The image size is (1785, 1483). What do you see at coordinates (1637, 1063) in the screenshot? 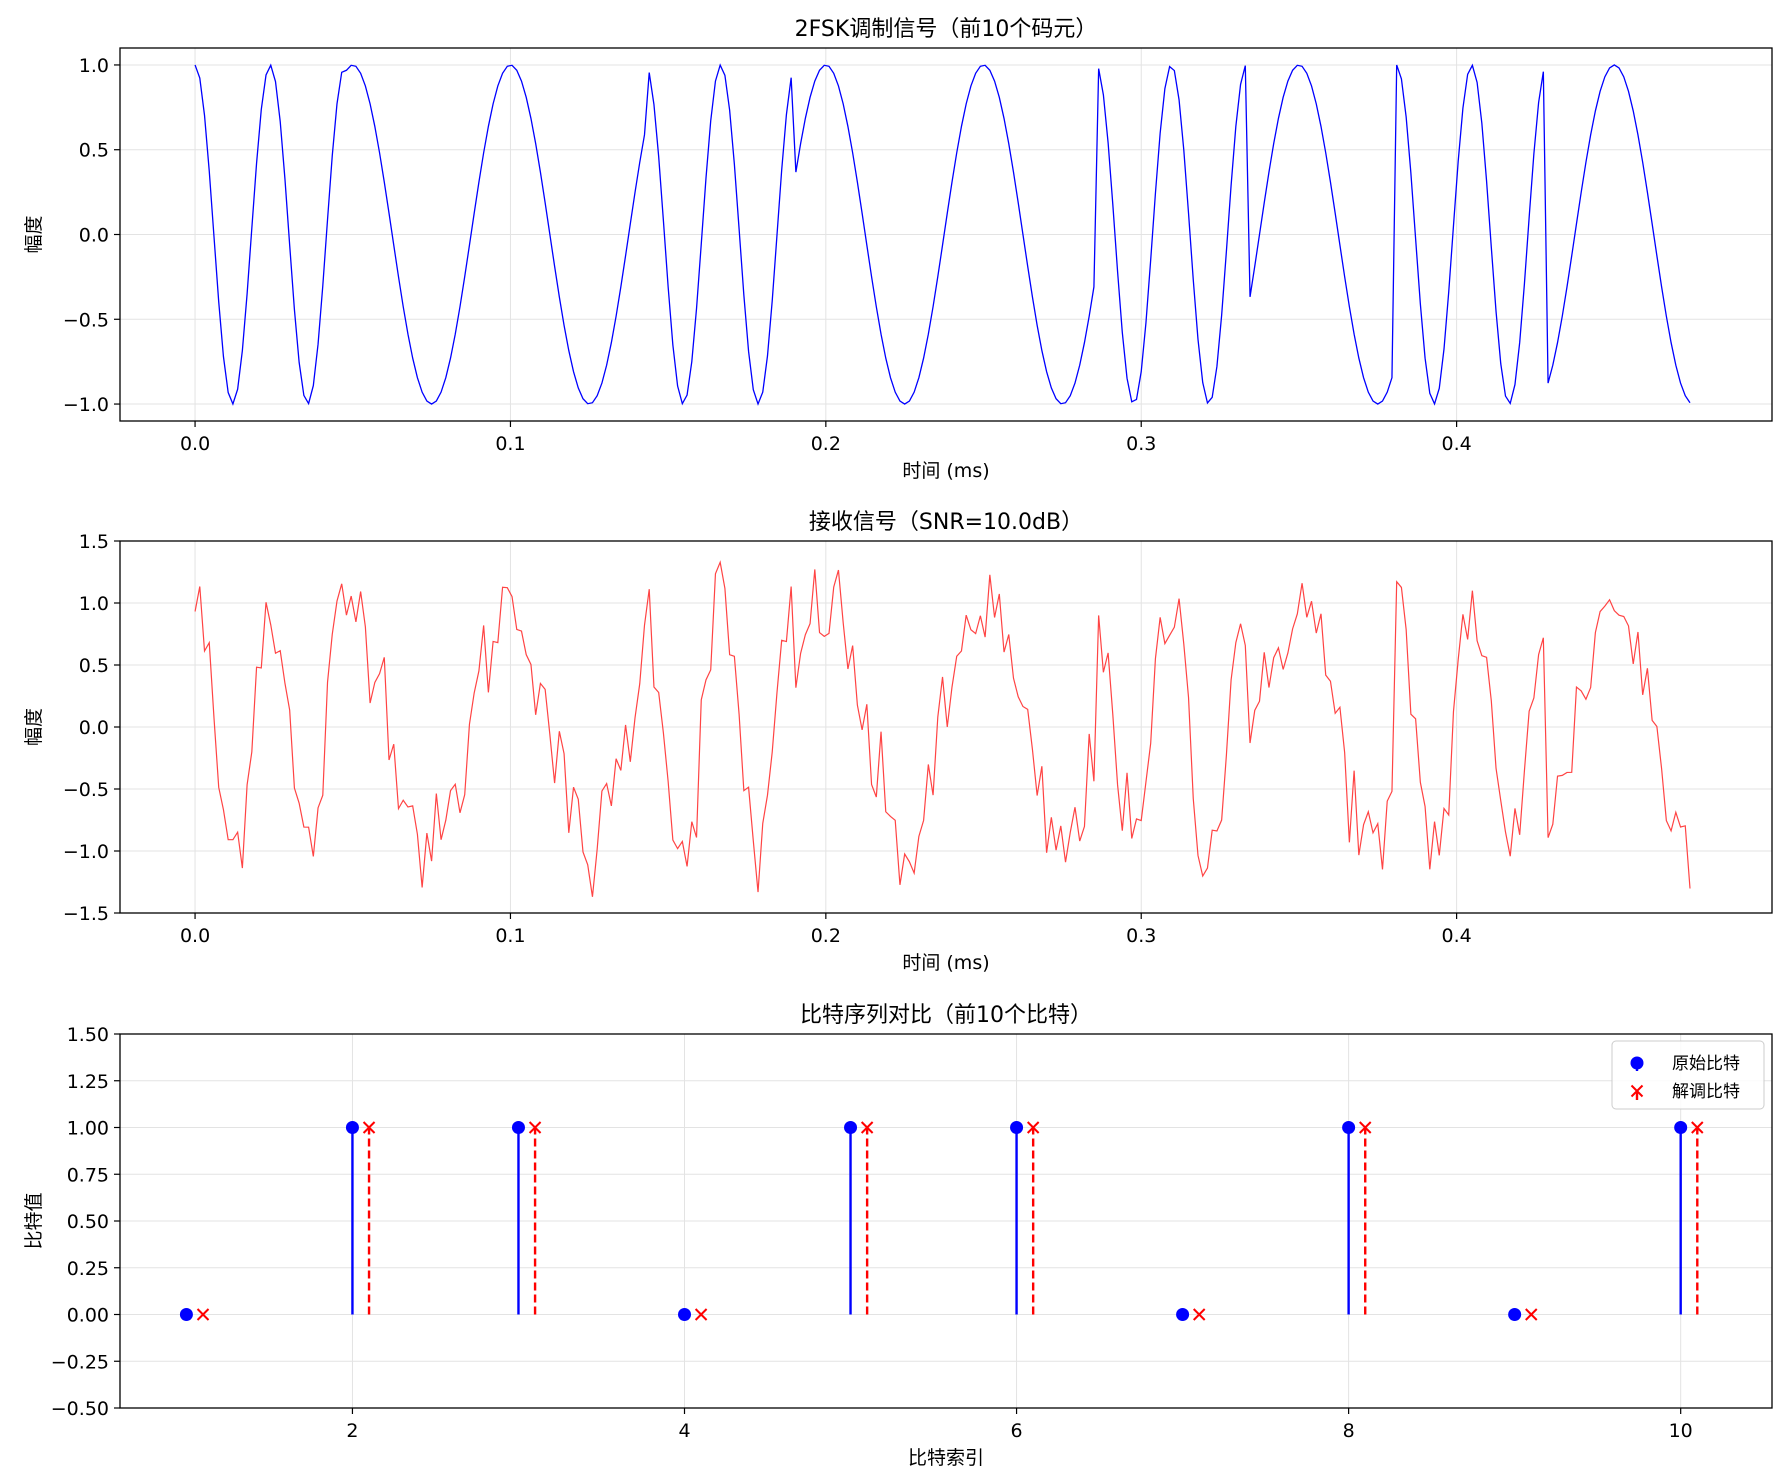
I see `legend-marker-original` at bounding box center [1637, 1063].